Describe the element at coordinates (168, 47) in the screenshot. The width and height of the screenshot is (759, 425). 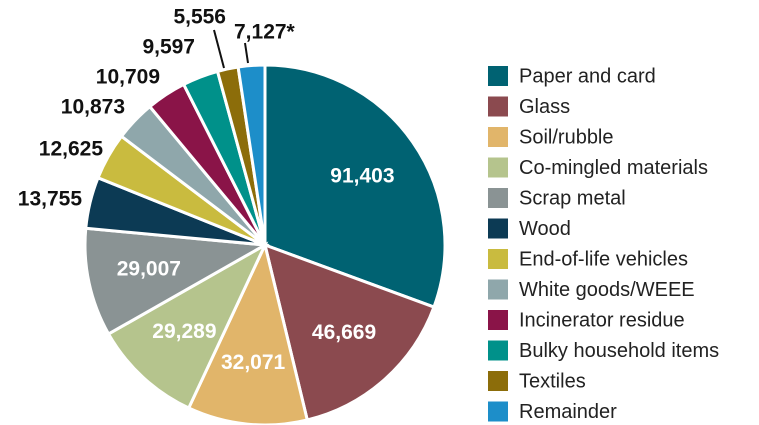
I see `data-label: 9,597` at that location.